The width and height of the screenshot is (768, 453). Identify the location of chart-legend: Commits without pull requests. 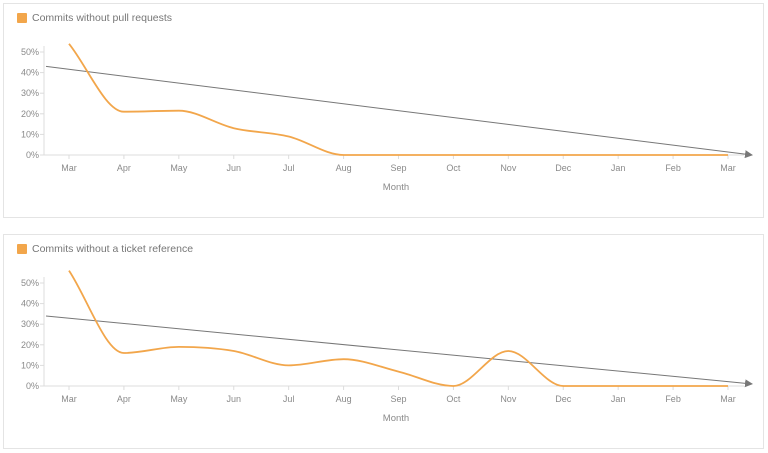
(94, 18).